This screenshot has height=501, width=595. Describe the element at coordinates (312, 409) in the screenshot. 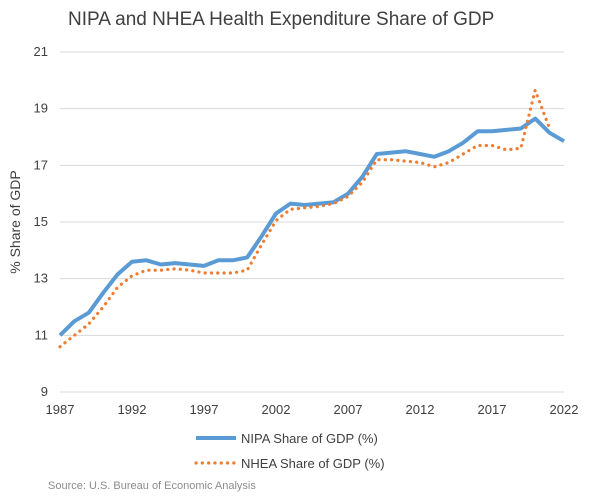

I see `x-axis-ticks: 1987 1992 1997 2002 2007 2012 2017 2022` at that location.